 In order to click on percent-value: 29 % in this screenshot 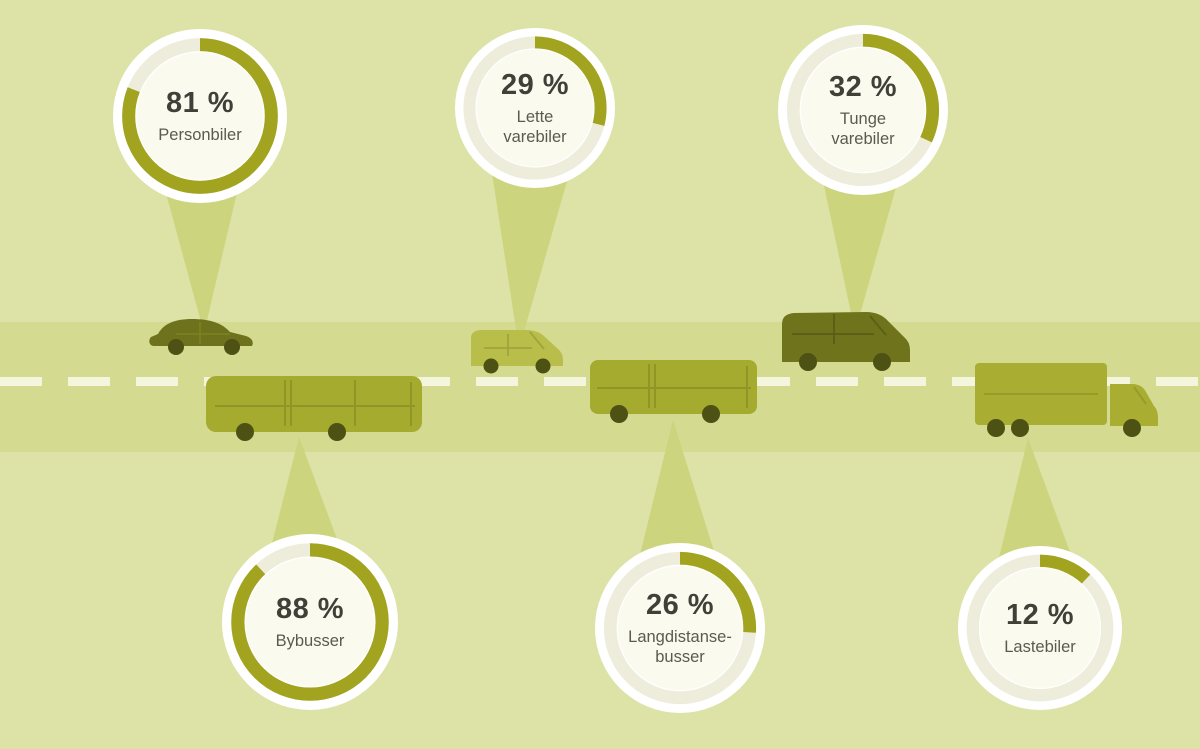, I will do `click(535, 84)`.